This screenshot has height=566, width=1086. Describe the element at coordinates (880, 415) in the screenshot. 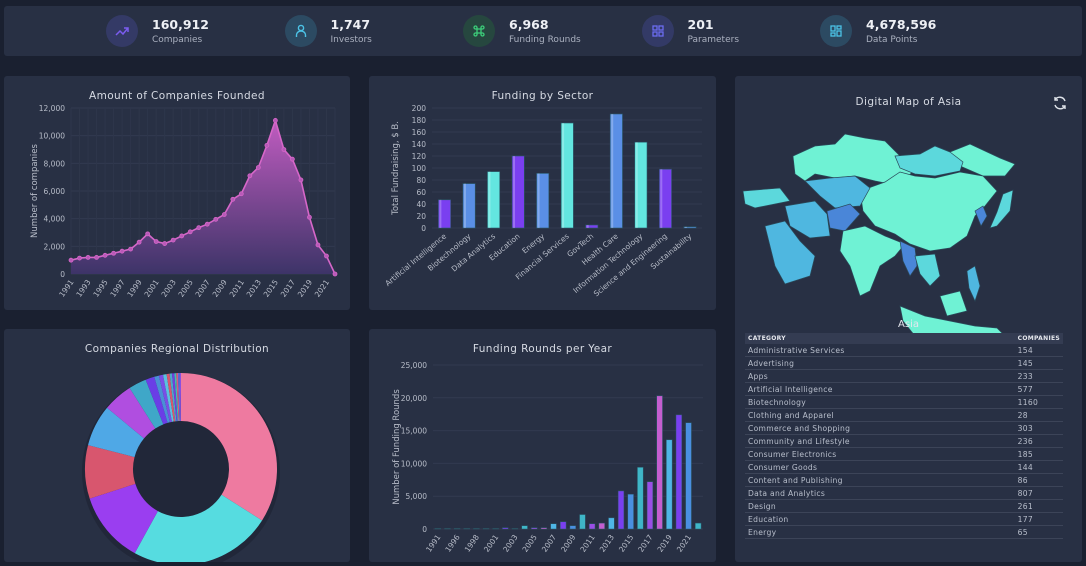

I see `category-cell: Clothing and Apparel` at that location.